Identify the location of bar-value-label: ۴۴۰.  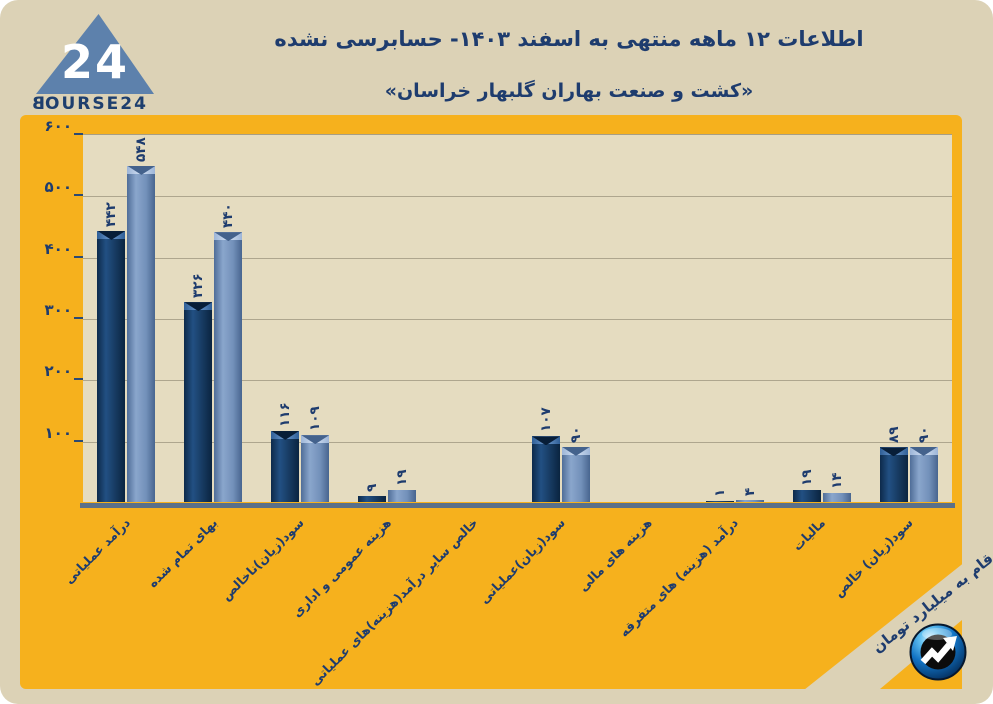
(228, 216).